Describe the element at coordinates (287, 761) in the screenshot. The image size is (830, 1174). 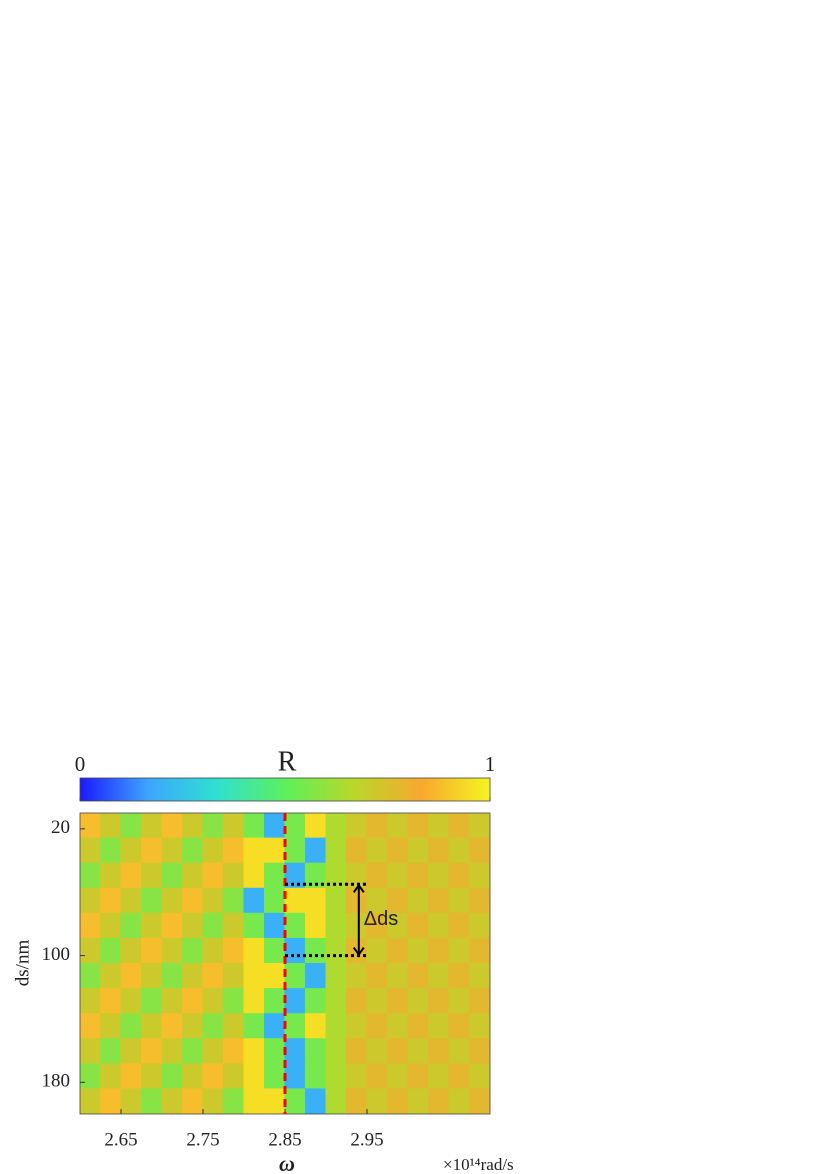
I see `colorbar-label: R` at that location.